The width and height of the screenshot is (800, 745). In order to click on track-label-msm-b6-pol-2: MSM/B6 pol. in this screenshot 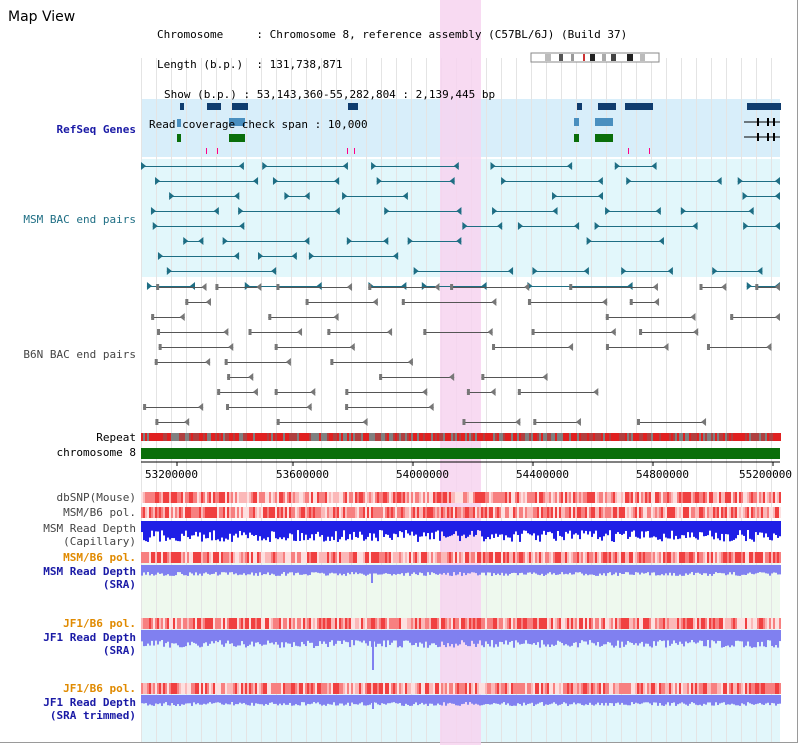, I will do `click(99, 557)`.